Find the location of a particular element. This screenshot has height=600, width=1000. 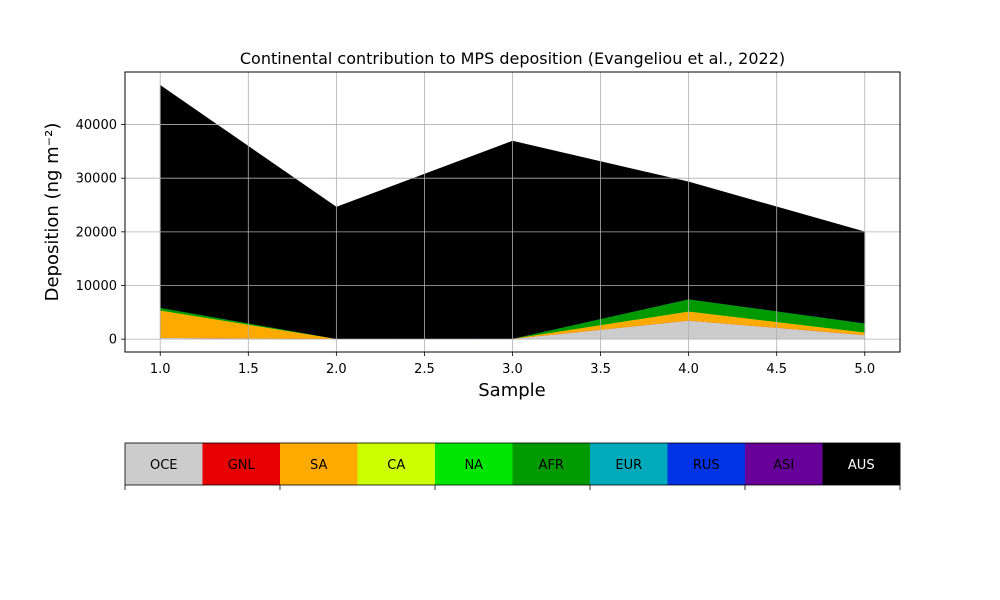

legend-swatch-sa is located at coordinates (319, 464).